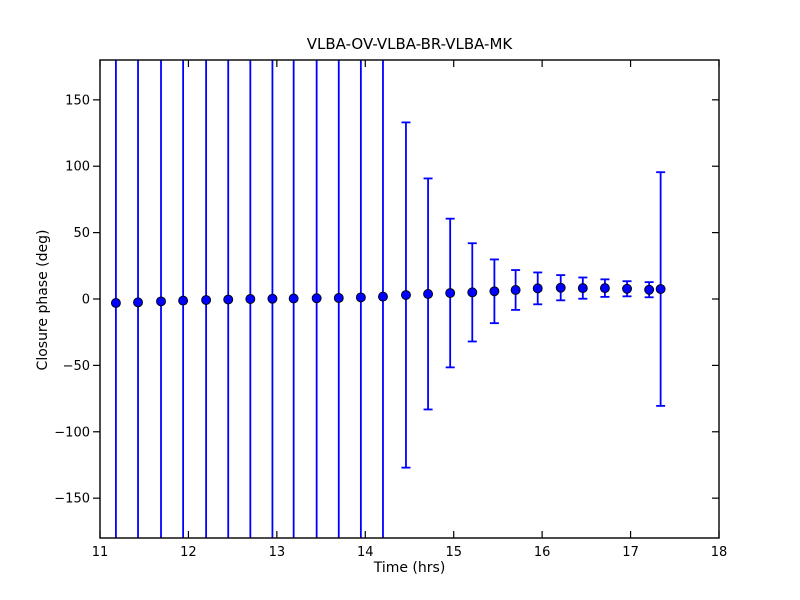 The width and height of the screenshot is (800, 600). Describe the element at coordinates (409, 44) in the screenshot. I see `chart-title: VLBA-OV-VLBA-BR-VLBA-MK` at that location.